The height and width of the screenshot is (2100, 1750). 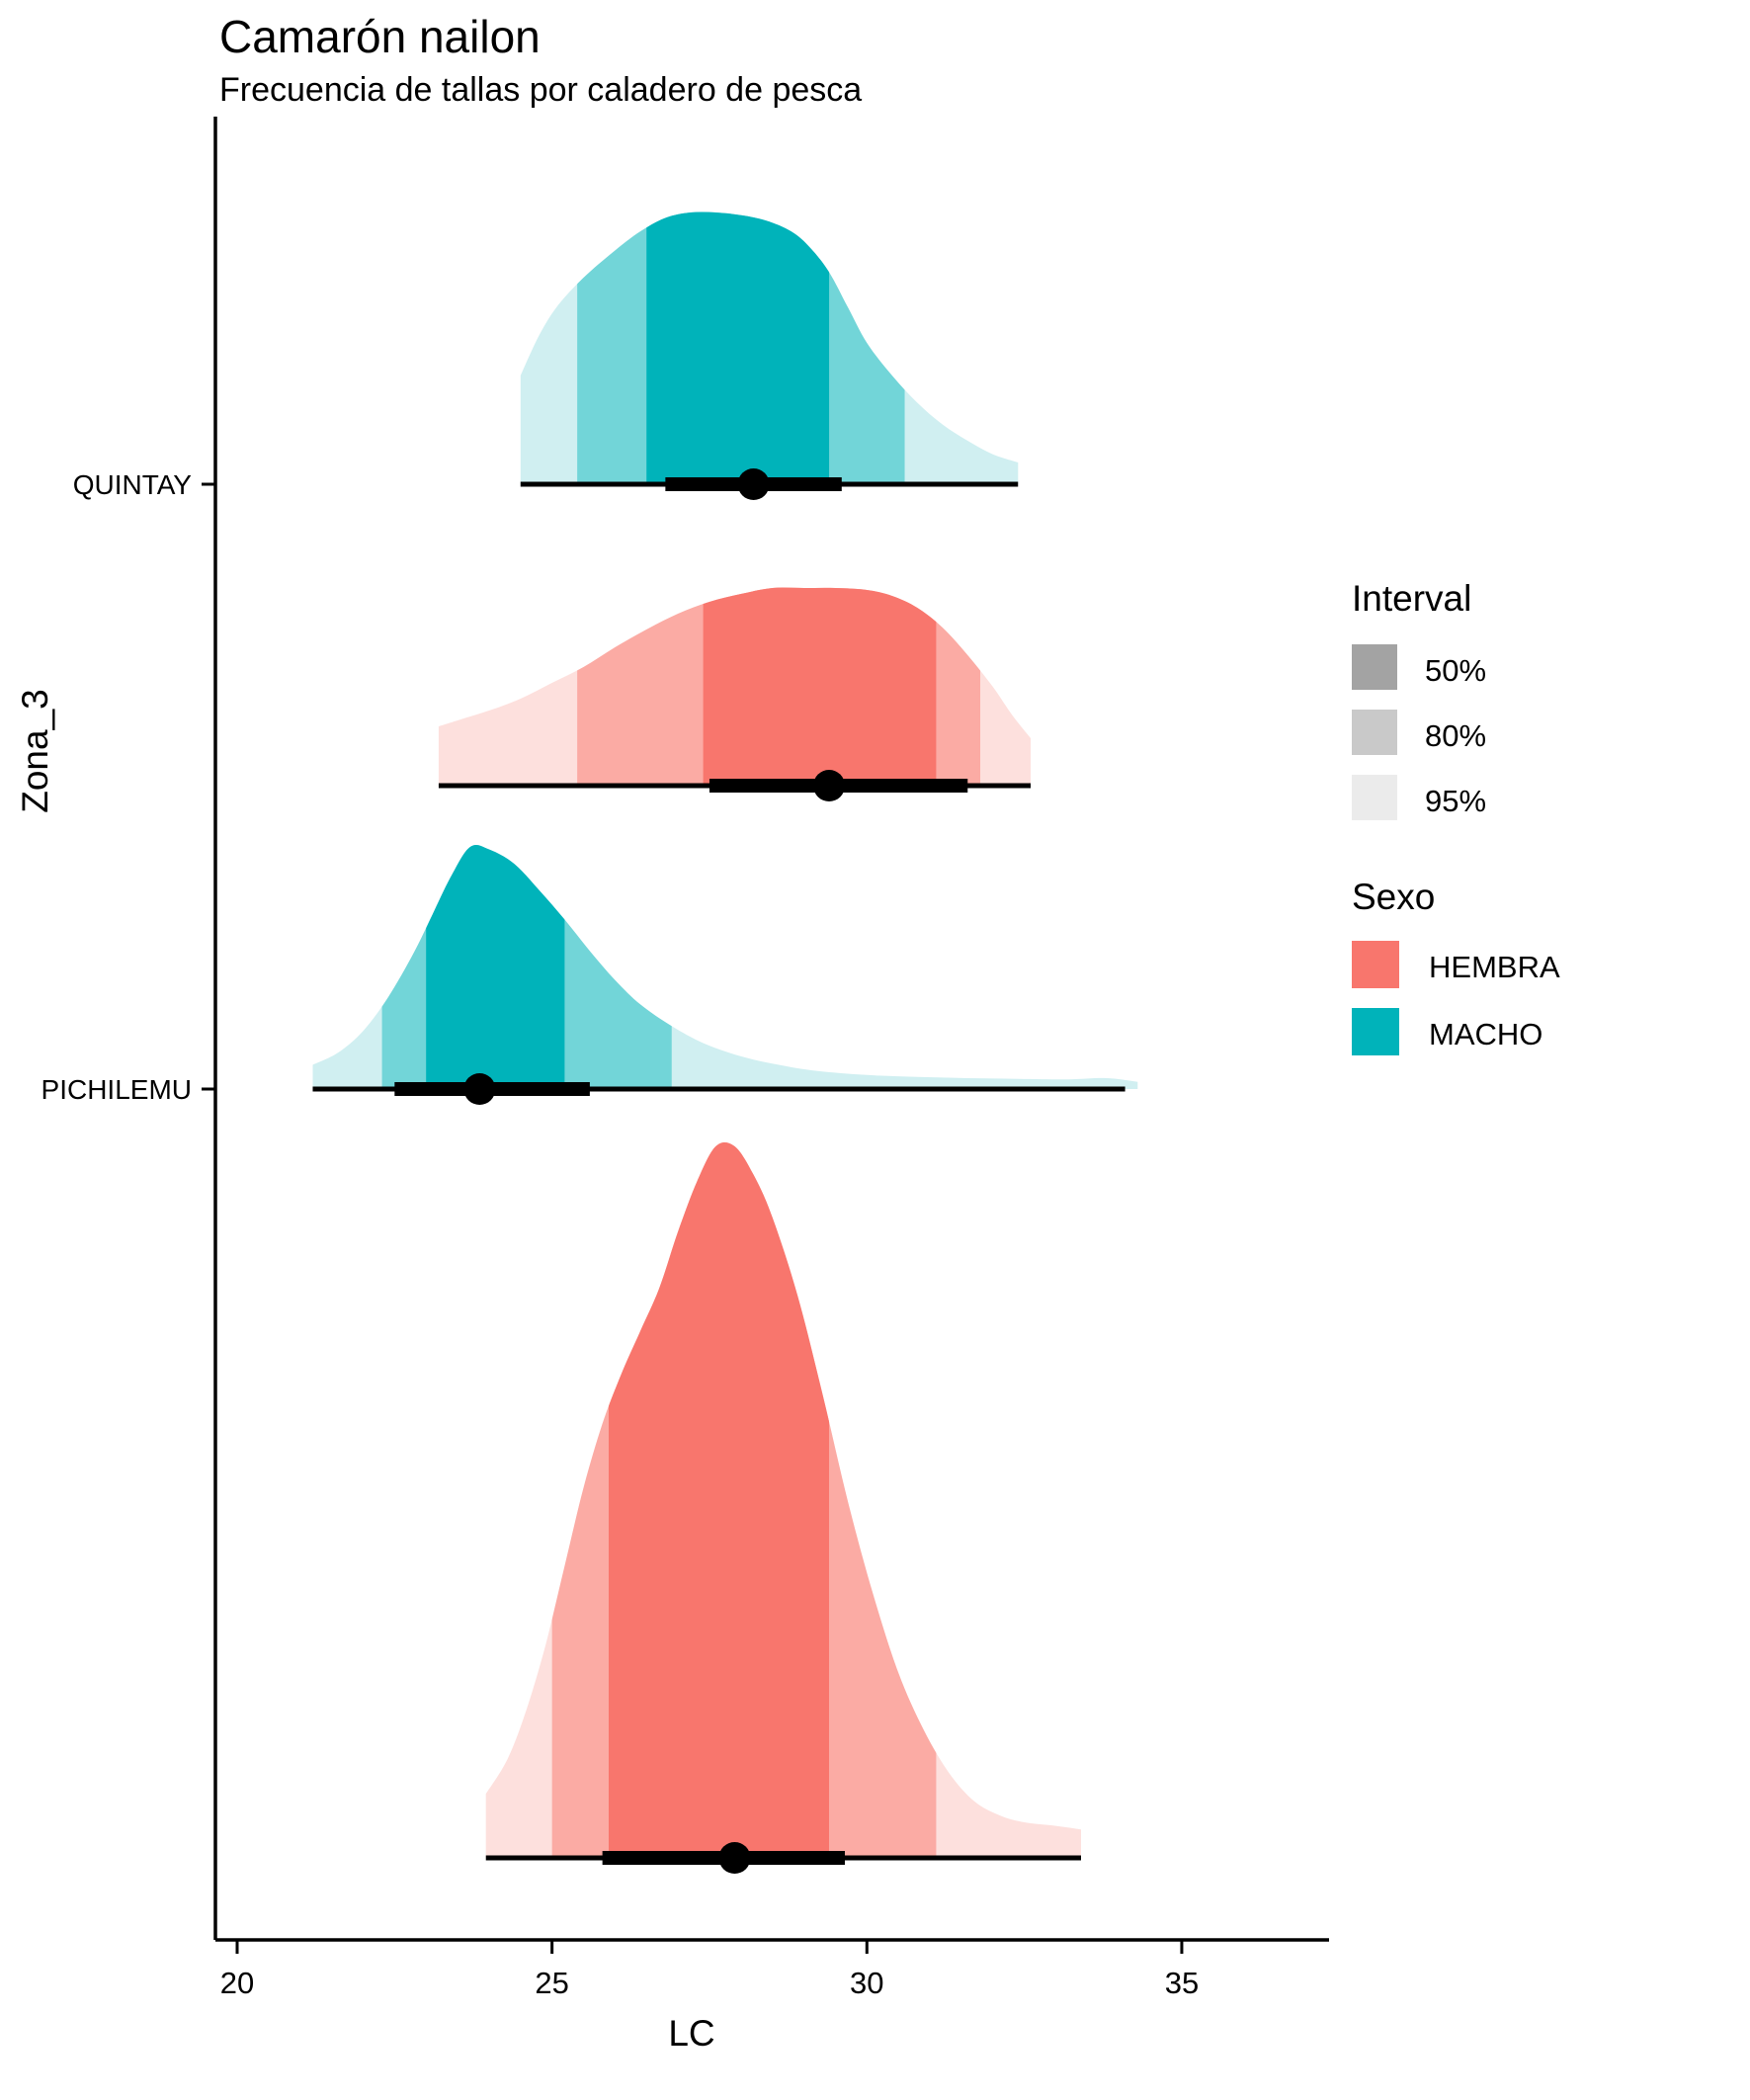 What do you see at coordinates (719, 1499) in the screenshot?
I see `density-band-50-pichilemu-hembra` at bounding box center [719, 1499].